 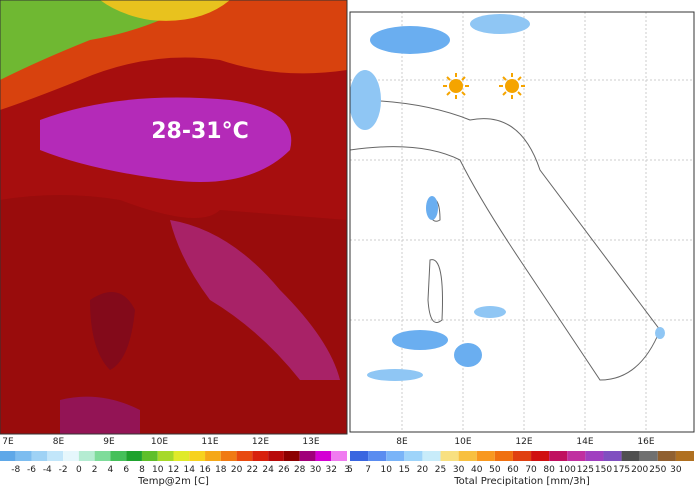 I want to click on colorbar-label: 0, so click(x=79, y=470).